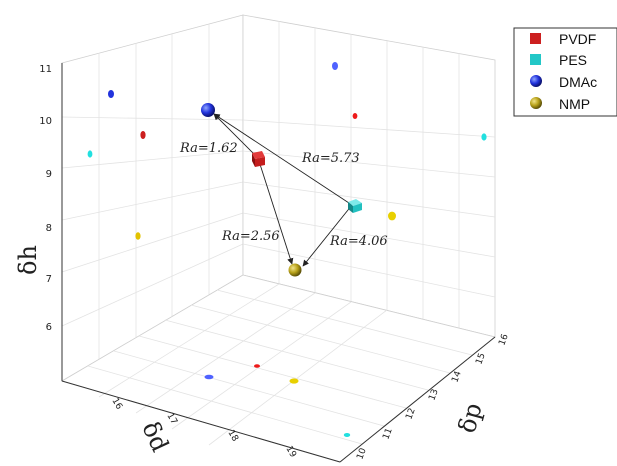 This screenshot has height=466, width=617. Describe the element at coordinates (535, 59) in the screenshot. I see `legend-swatch-pes` at that location.